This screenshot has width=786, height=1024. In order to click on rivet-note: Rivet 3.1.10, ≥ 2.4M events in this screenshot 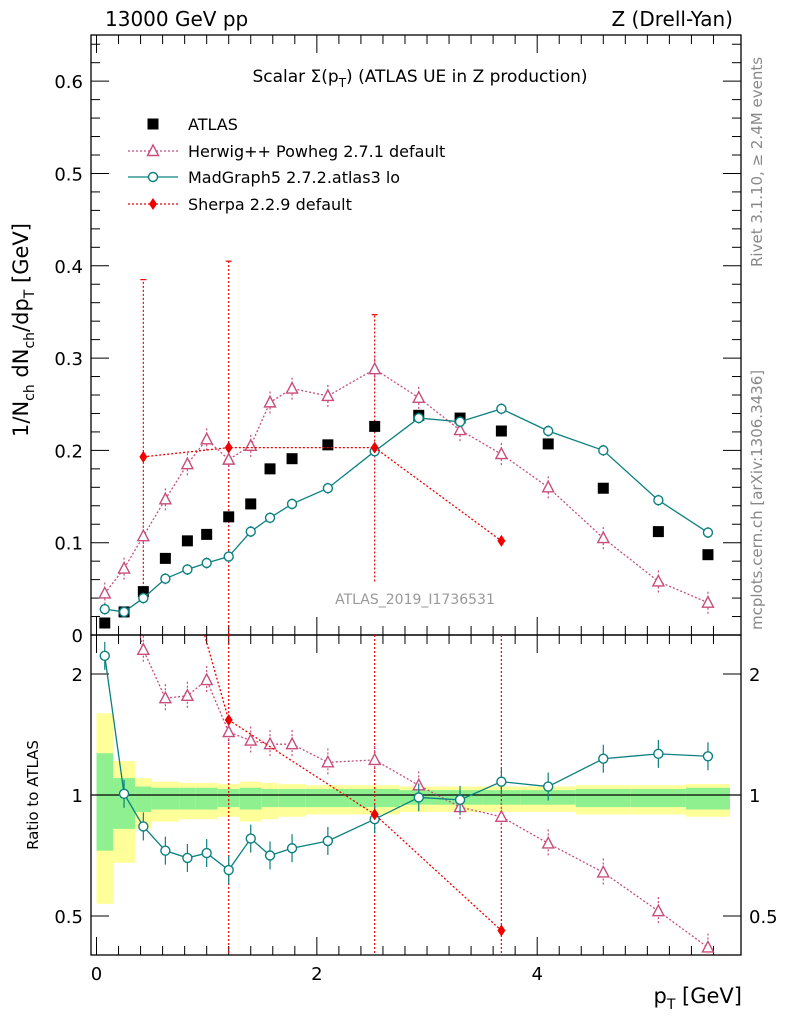, I will do `click(757, 162)`.